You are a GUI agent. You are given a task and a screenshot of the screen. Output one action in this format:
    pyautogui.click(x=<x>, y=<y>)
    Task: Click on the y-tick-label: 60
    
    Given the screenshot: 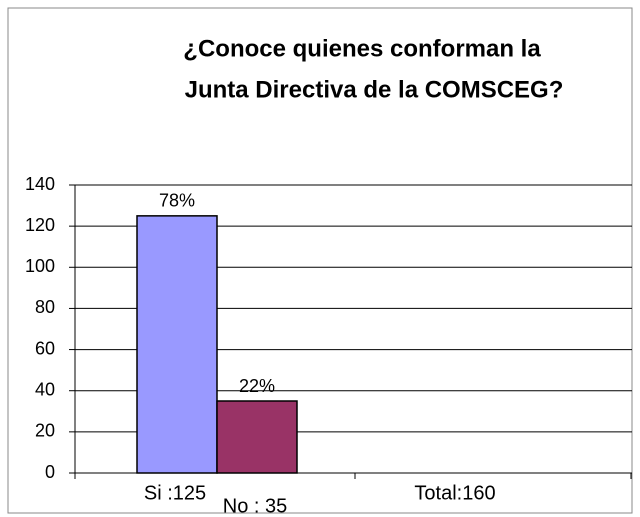 What is the action you would take?
    pyautogui.click(x=45, y=348)
    